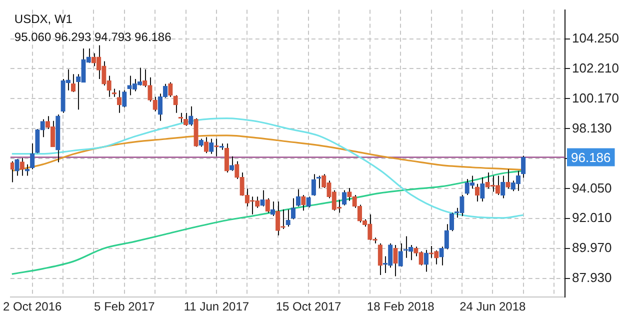 Image resolution: width=625 pixels, height=329 pixels. Describe the element at coordinates (32, 307) in the screenshot. I see `x-tick-label: 2 Oct 2016` at that location.